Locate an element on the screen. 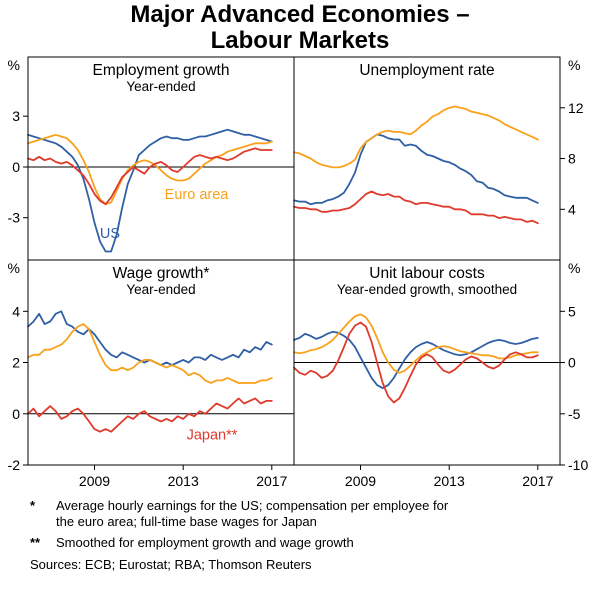  y-tick-label: 12 is located at coordinates (576, 108).